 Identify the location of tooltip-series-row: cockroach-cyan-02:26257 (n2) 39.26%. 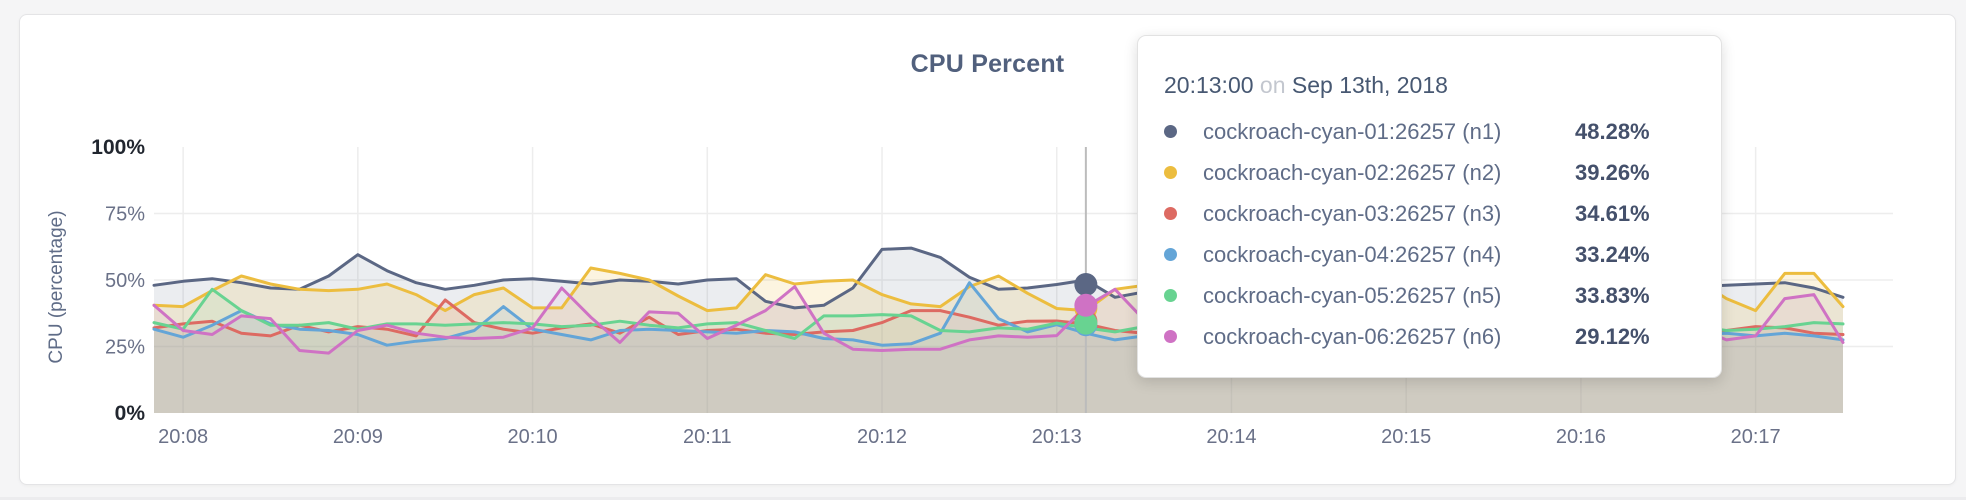
(1427, 172).